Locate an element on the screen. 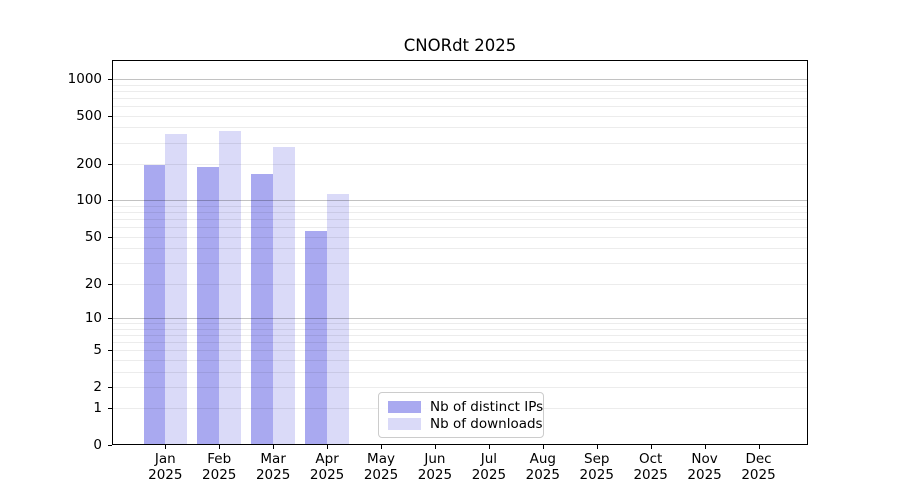 Image resolution: width=900 pixels, height=500 pixels. legend-label-distinct-ips: Nb of distinct IPs is located at coordinates (487, 407).